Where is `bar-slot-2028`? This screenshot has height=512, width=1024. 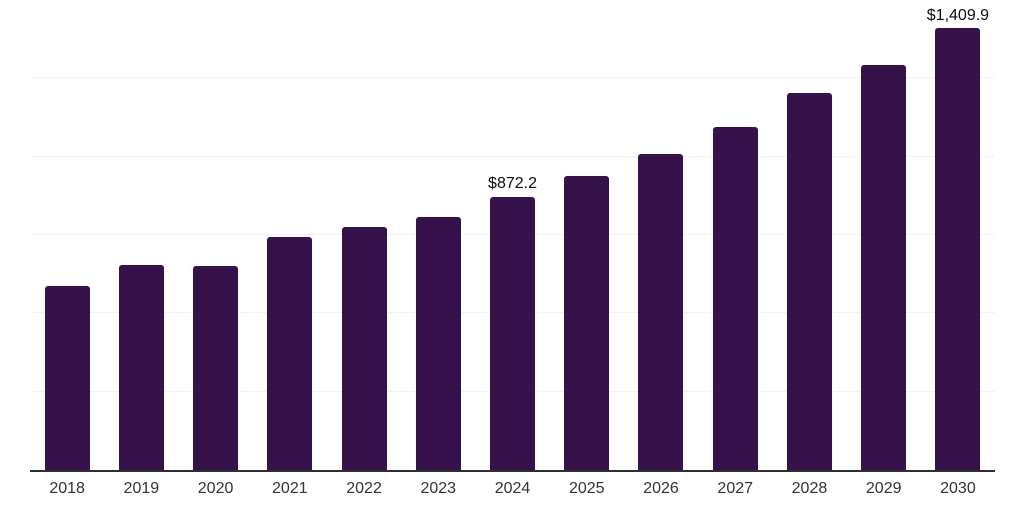 bar-slot-2028 is located at coordinates (809, 235).